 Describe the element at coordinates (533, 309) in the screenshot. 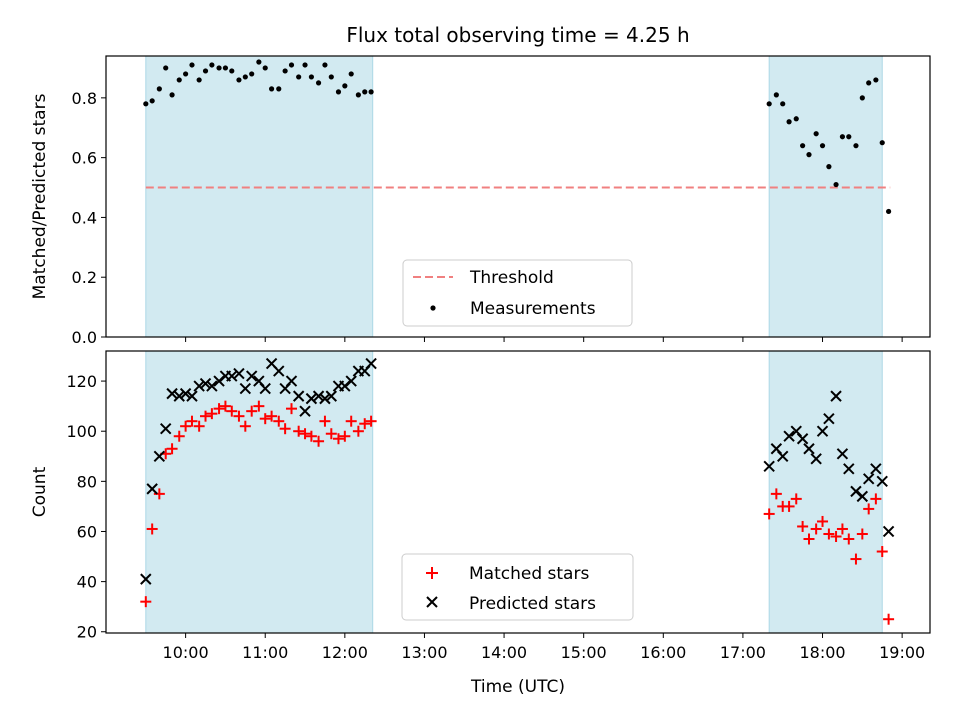

I see `legend-measurements-label: Measurements` at that location.